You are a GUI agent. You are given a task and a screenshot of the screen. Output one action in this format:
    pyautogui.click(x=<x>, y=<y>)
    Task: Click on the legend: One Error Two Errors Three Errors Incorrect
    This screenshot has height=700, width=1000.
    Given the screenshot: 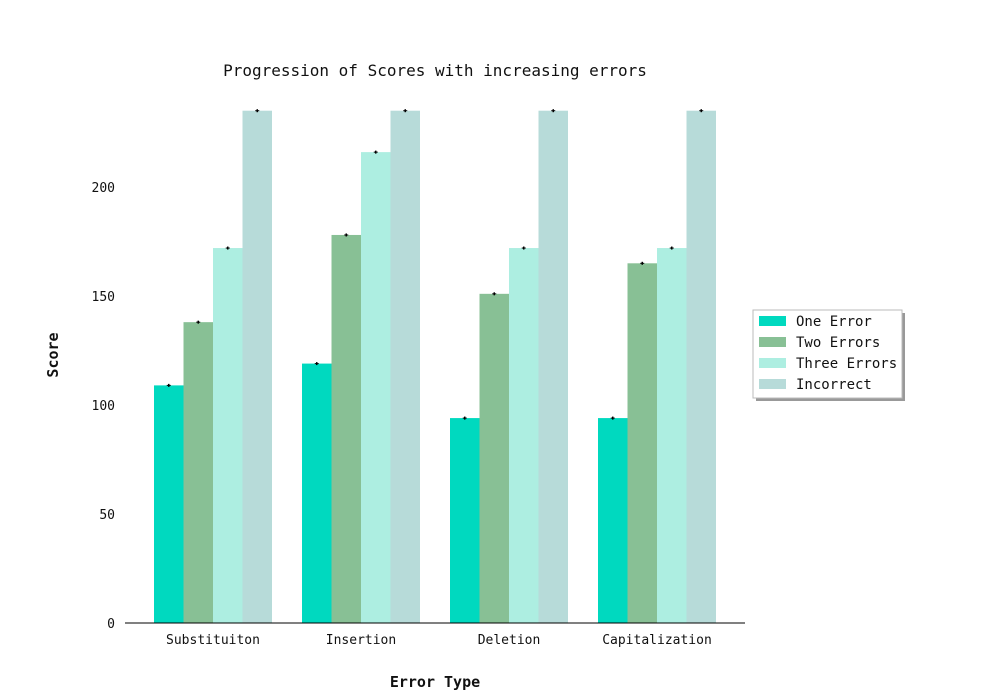 What is the action you would take?
    pyautogui.click(x=828, y=355)
    